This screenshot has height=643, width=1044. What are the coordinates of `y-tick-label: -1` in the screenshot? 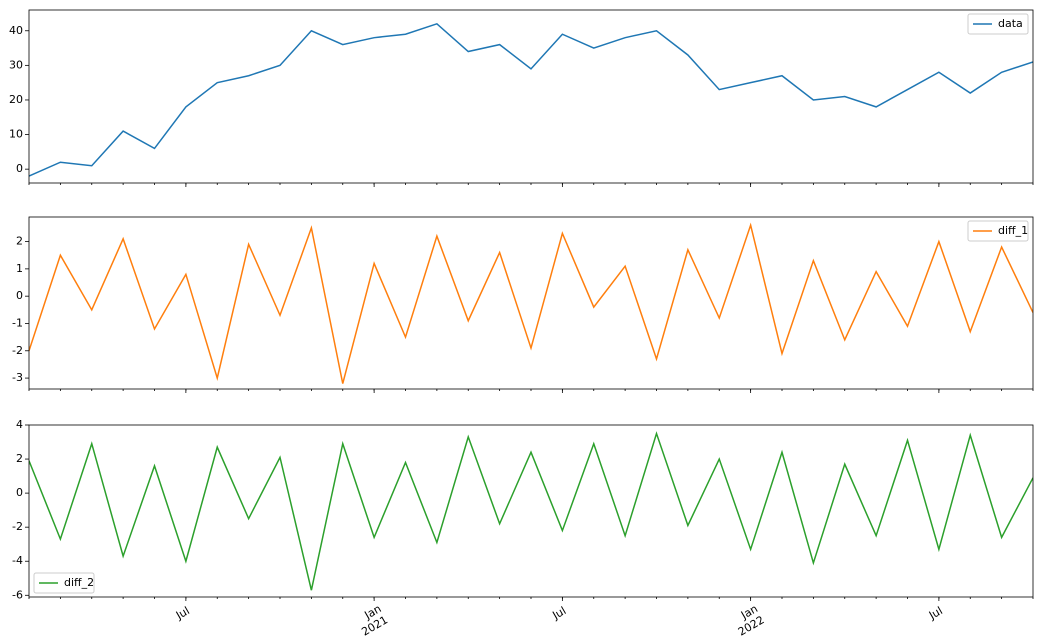 It's located at (17, 322).